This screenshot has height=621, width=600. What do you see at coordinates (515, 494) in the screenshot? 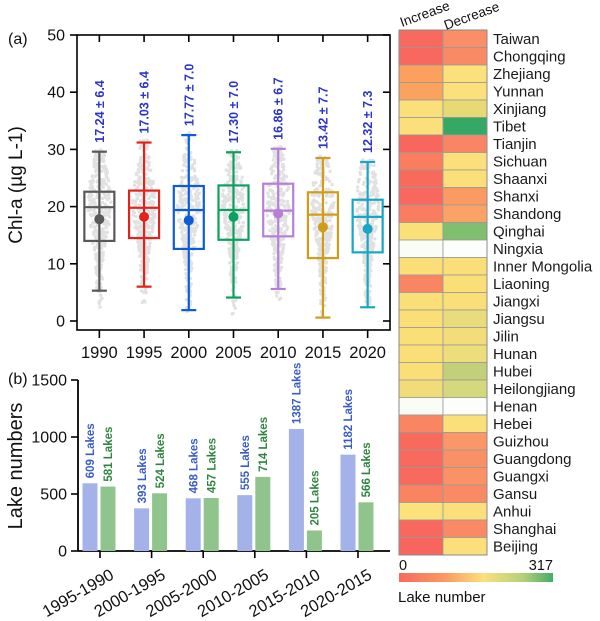
I see `heatmap-row-label: Gansu` at bounding box center [515, 494].